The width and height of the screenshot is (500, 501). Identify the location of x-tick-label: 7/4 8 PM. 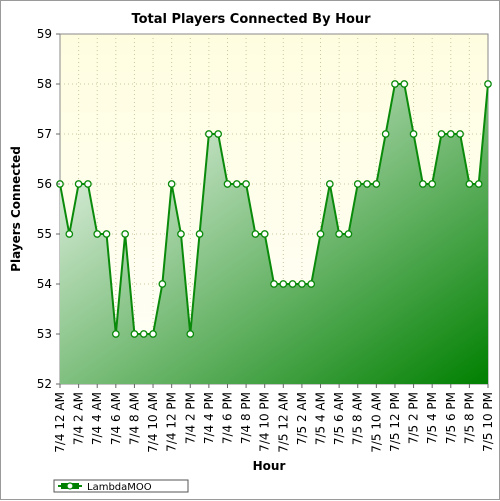
(246, 418).